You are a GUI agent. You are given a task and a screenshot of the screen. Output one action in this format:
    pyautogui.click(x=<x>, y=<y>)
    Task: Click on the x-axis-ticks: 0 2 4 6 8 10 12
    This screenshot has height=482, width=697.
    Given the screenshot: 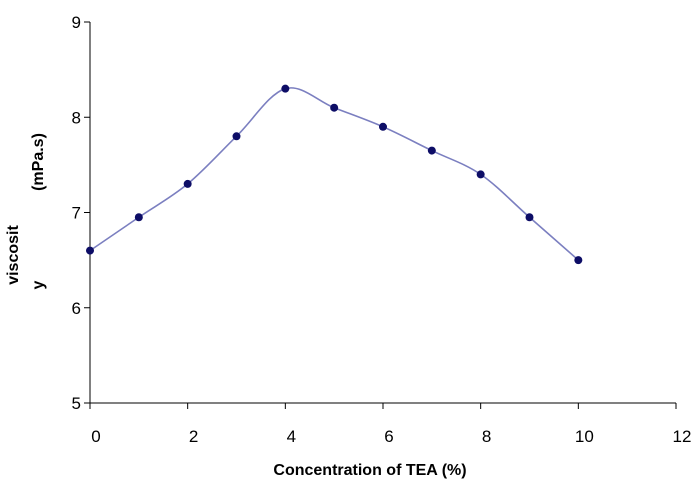 What is the action you would take?
    pyautogui.click(x=390, y=424)
    